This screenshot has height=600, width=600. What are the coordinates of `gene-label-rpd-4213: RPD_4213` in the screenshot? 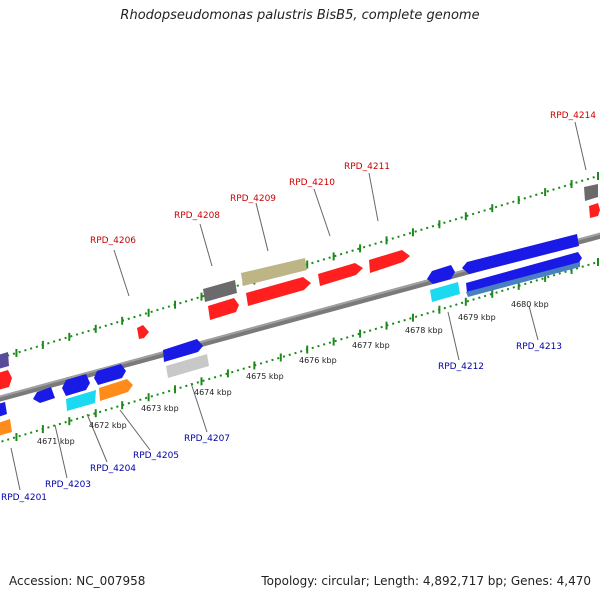 It's located at (539, 347).